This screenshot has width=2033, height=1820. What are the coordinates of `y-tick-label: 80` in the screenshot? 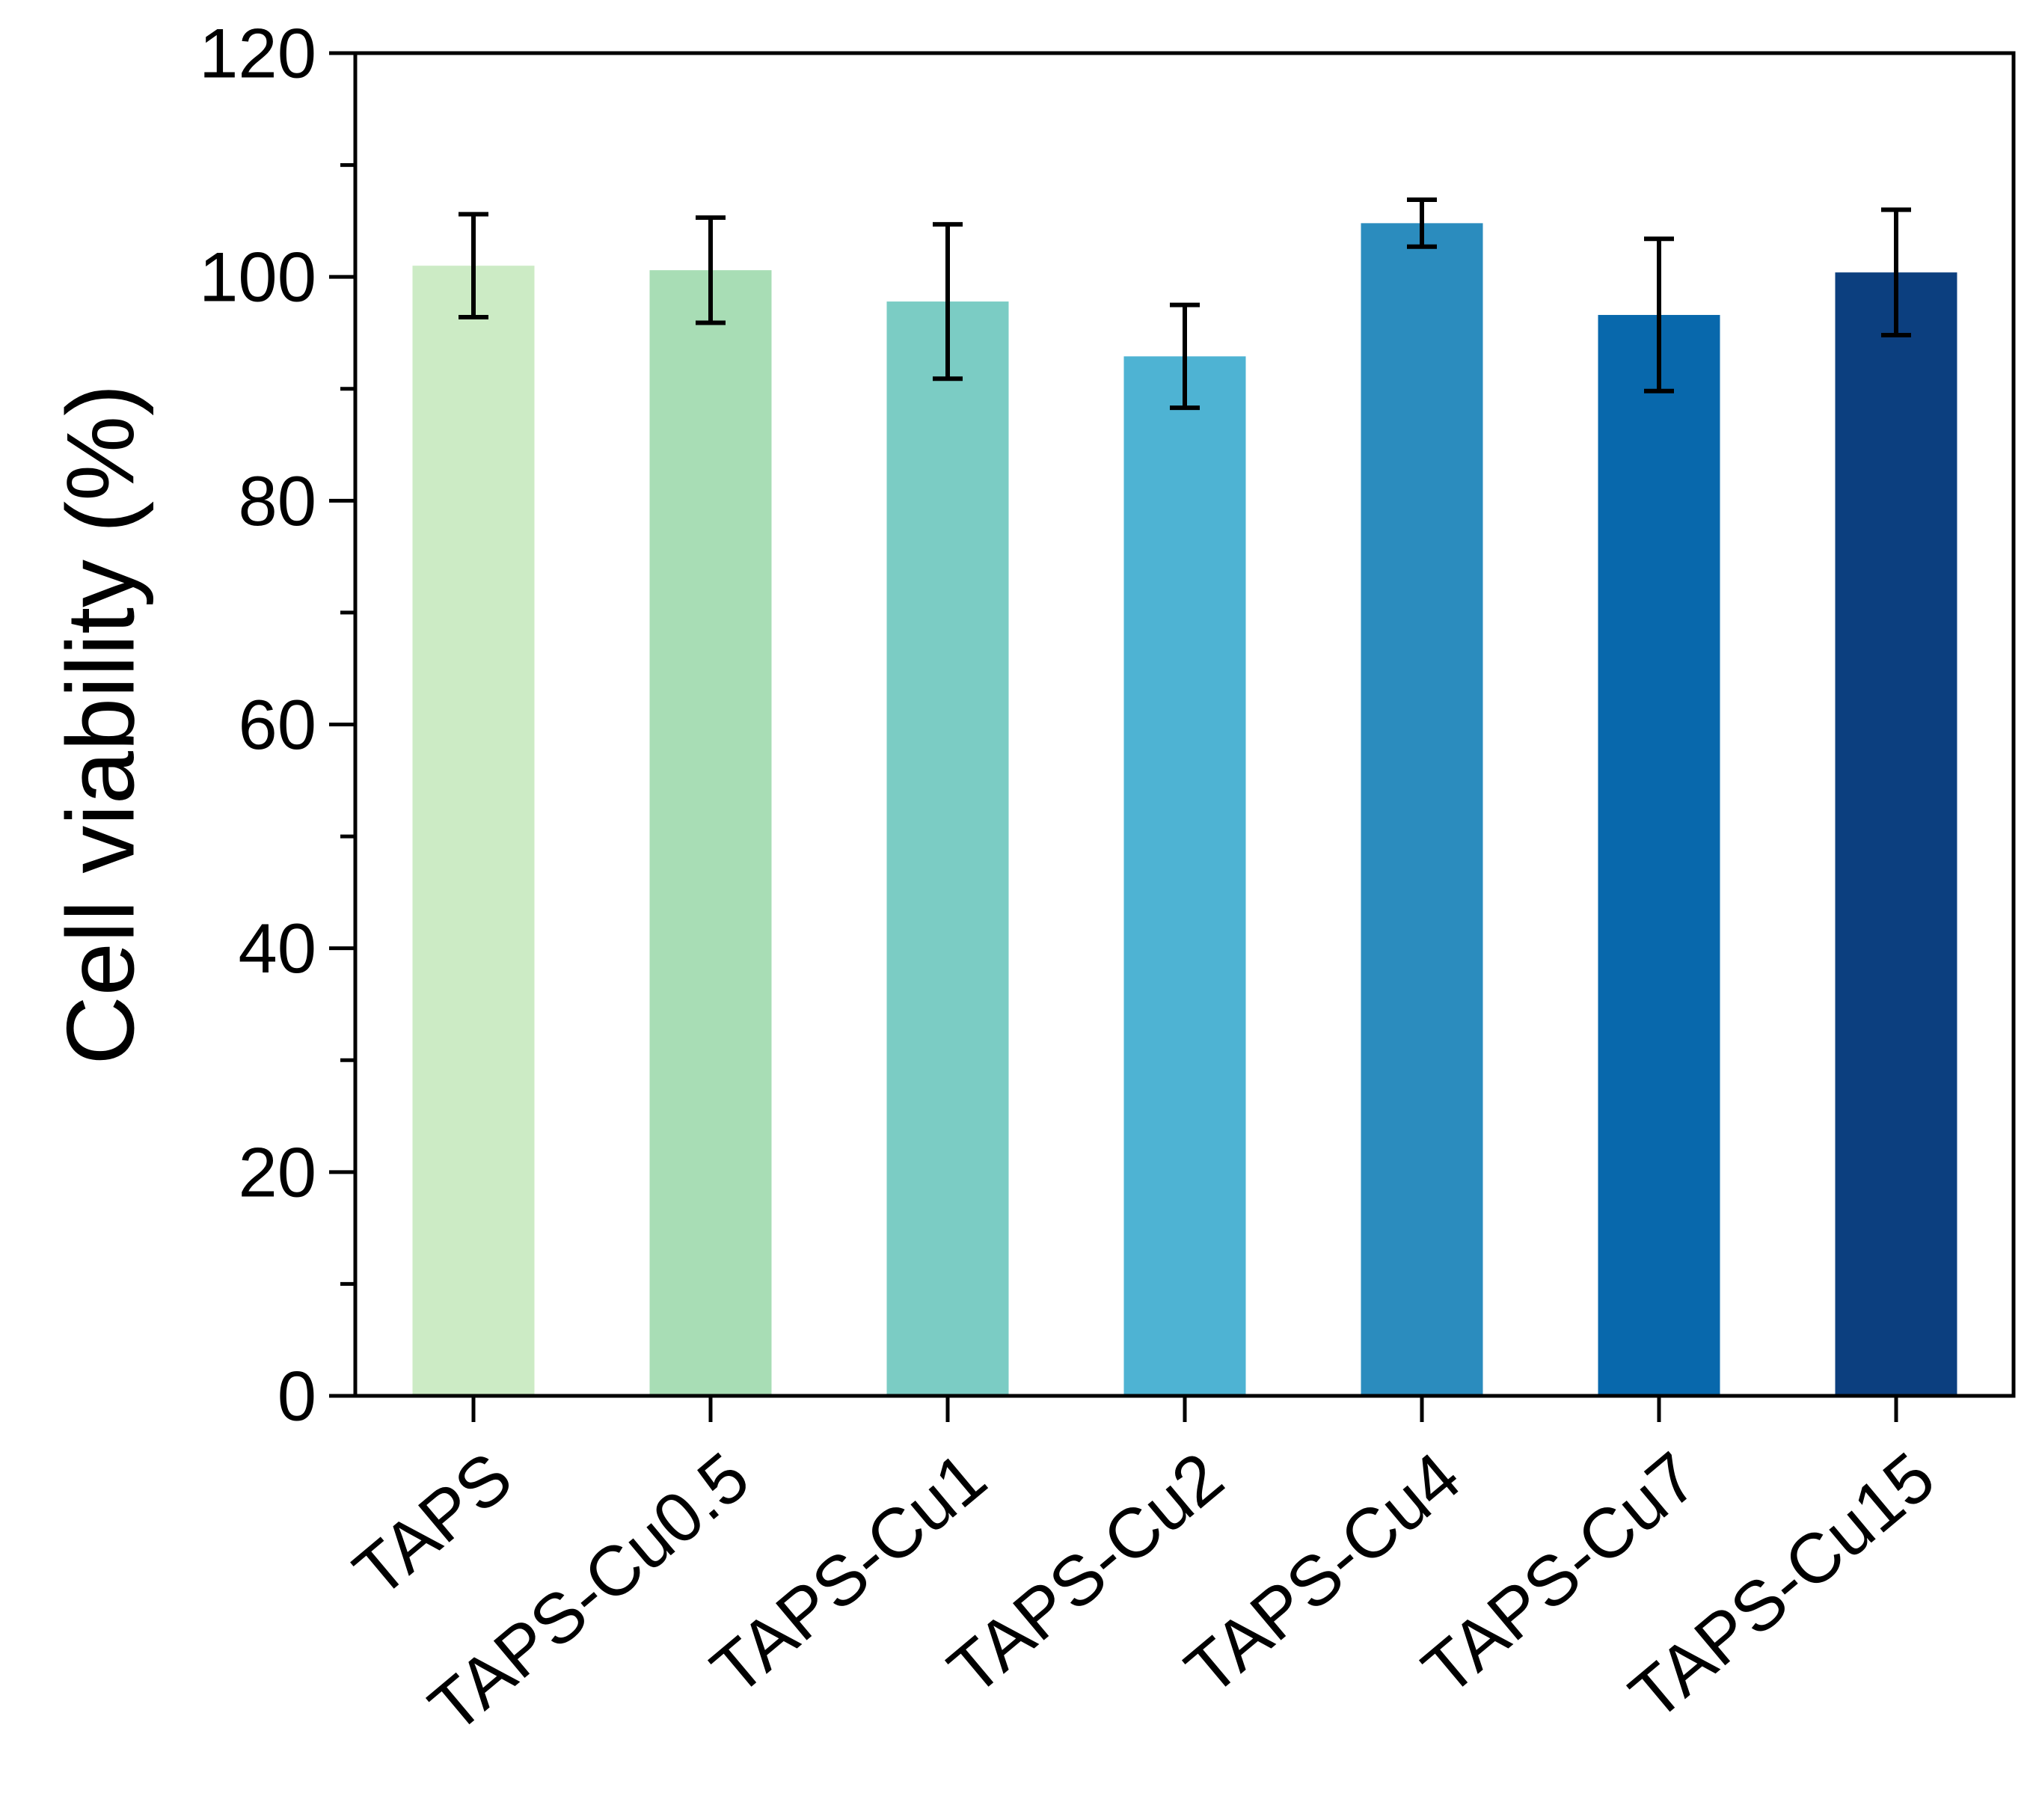 It's located at (277, 501).